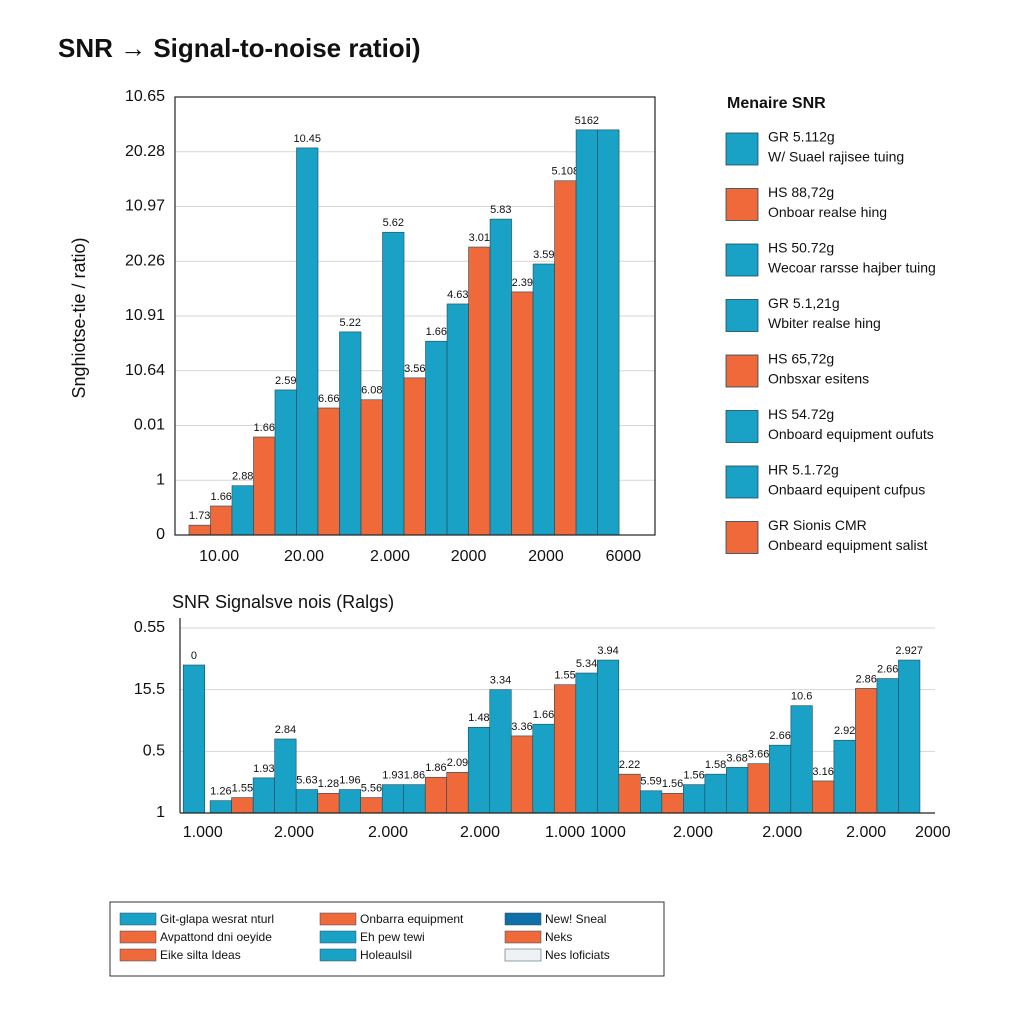  What do you see at coordinates (217, 919) in the screenshot?
I see `legend-label: Git-glapa wesrat nturl` at bounding box center [217, 919].